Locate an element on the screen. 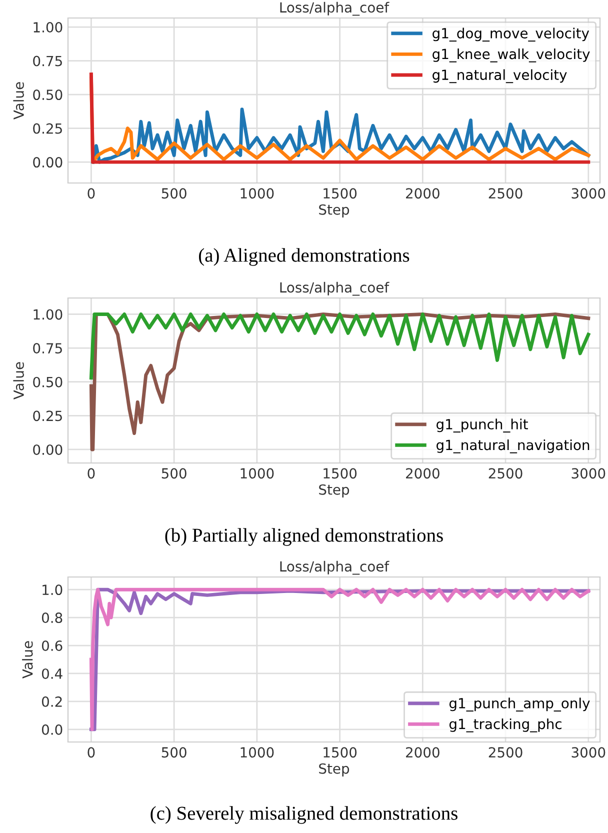 This screenshot has width=608, height=833. legend-label: g1_punch_amp_only is located at coordinates (519, 705).